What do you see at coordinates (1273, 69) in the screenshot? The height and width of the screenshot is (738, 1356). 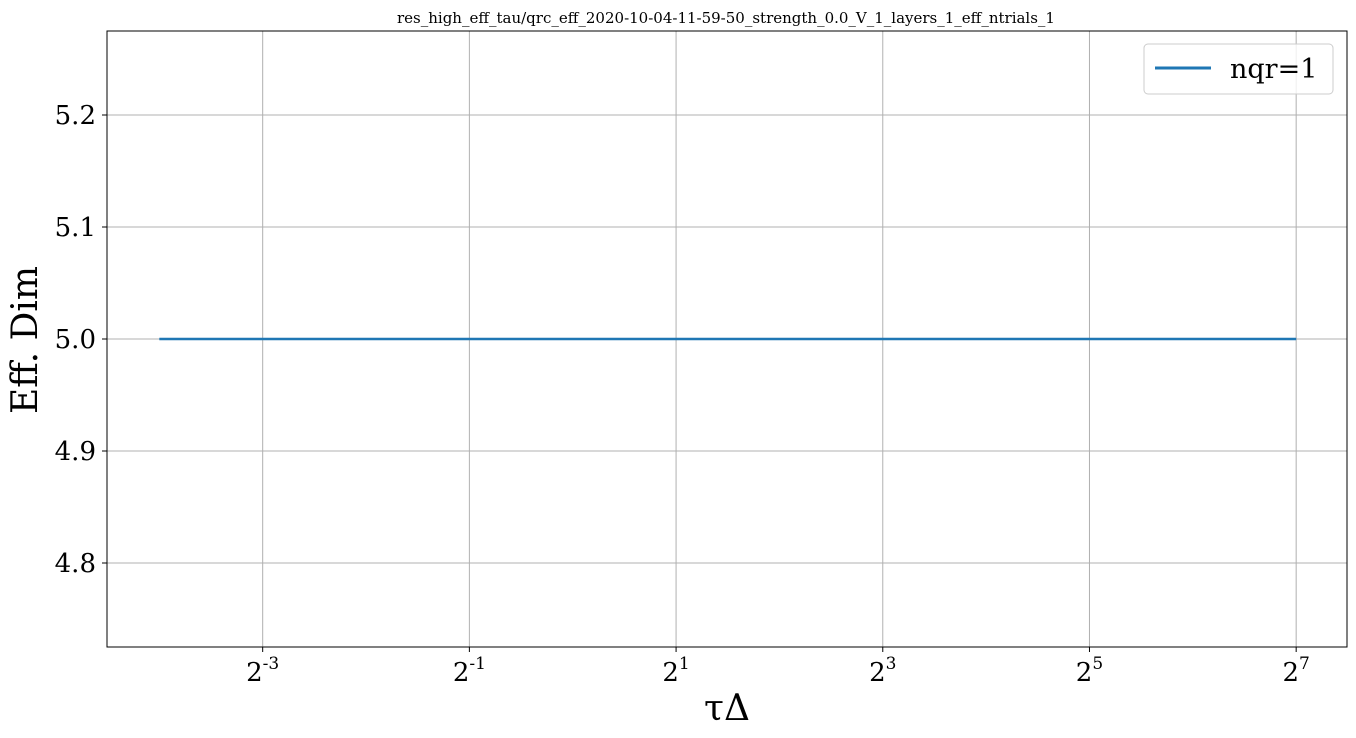 I see `legend-label: nqr=1` at bounding box center [1273, 69].